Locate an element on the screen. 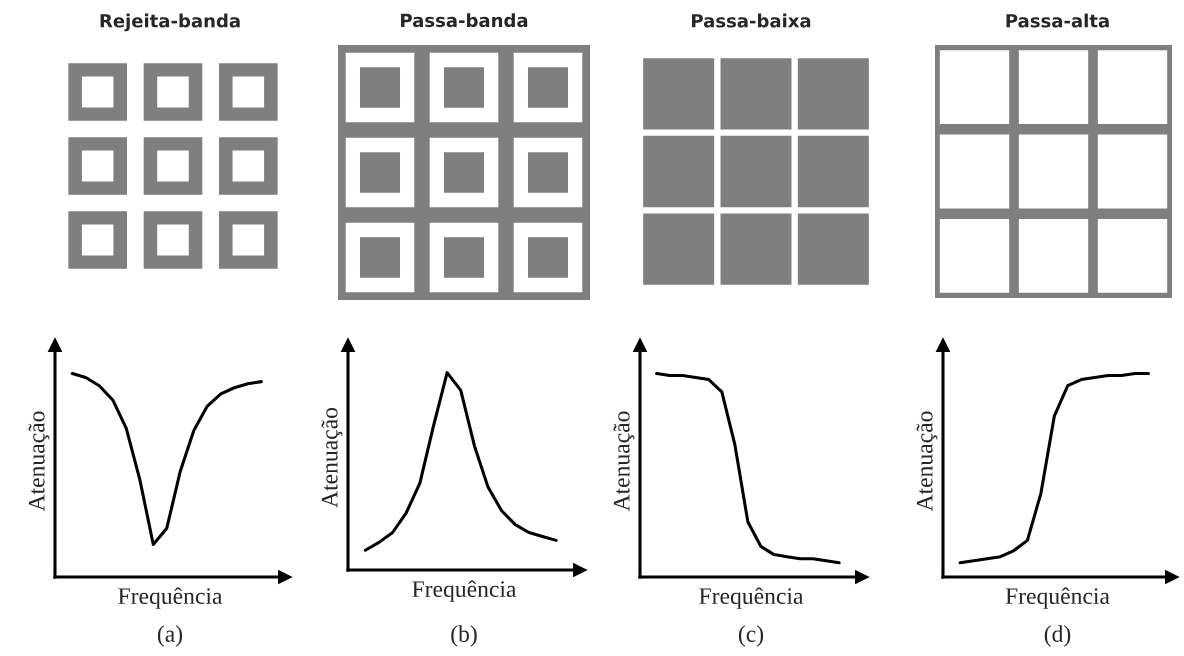 The height and width of the screenshot is (656, 1184). text: (c) is located at coordinates (751, 636).